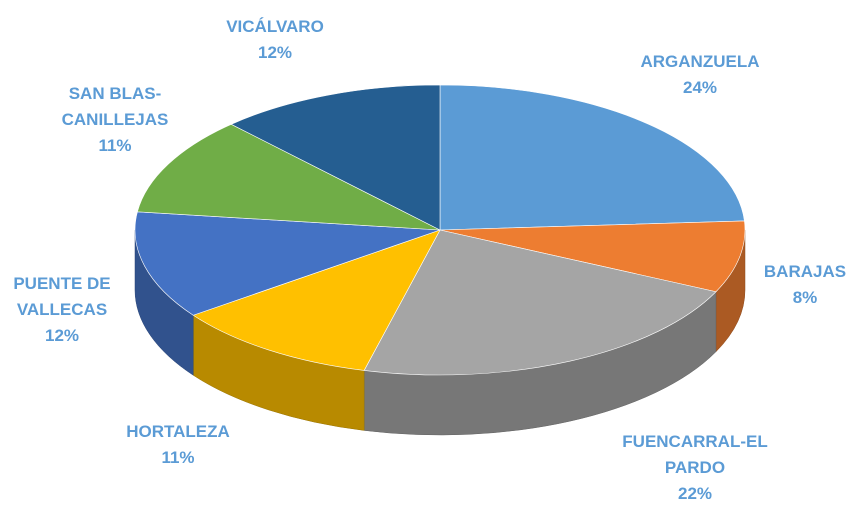 This screenshot has width=850, height=512. What do you see at coordinates (275, 40) in the screenshot?
I see `data-label: VICÁLVARO 12%` at bounding box center [275, 40].